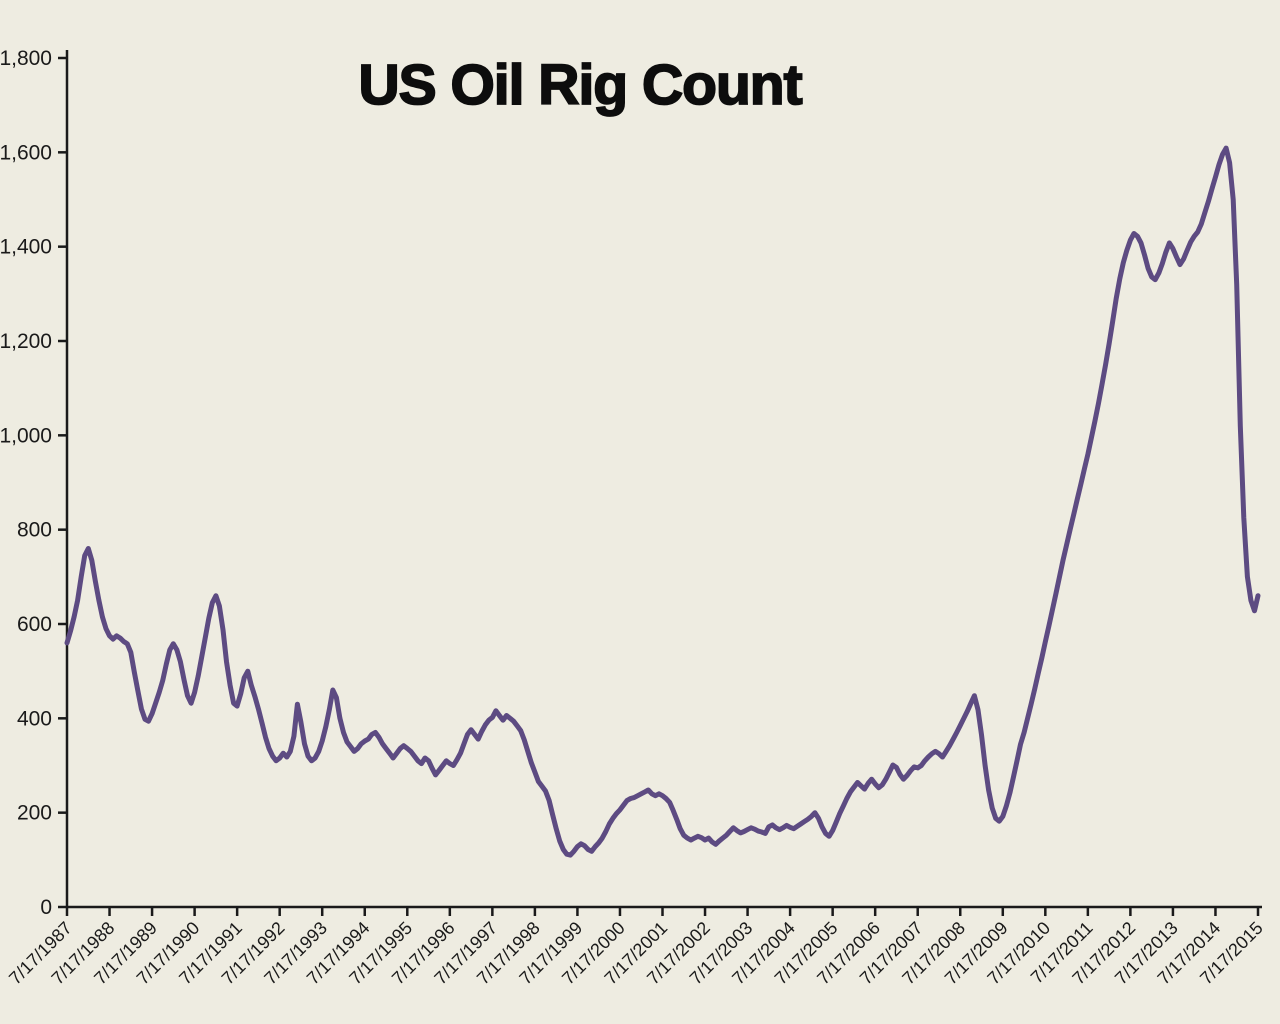 The image size is (1280, 1024). Describe the element at coordinates (581, 85) in the screenshot. I see `chart-title: US Oil Rig Count` at that location.